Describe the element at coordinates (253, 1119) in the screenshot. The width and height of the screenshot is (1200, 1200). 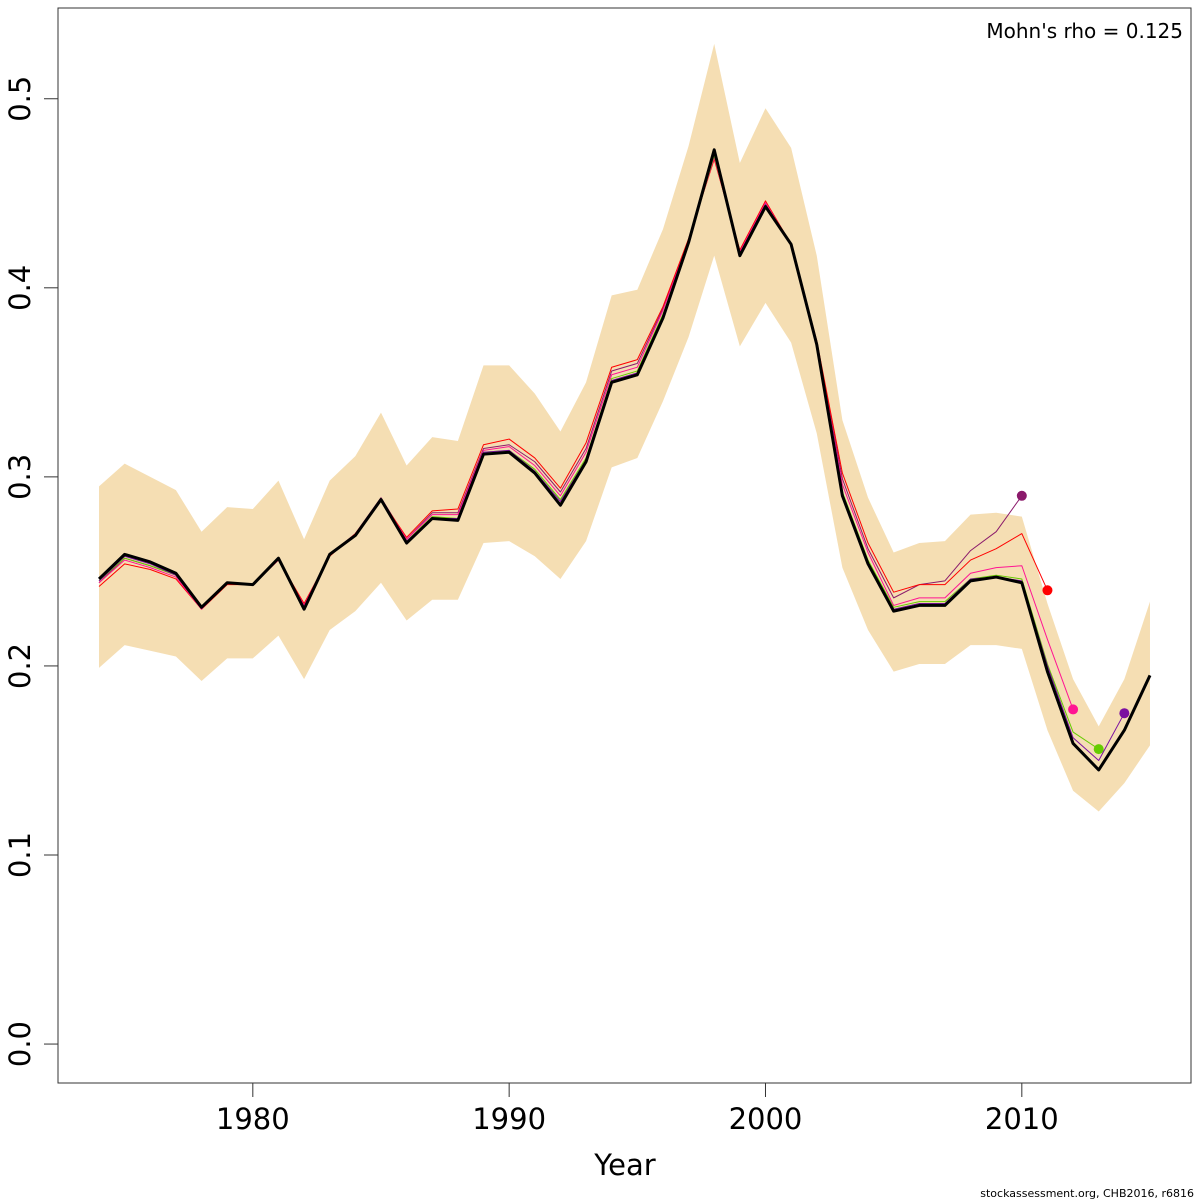
I see `x-tick-label: 1980` at that location.